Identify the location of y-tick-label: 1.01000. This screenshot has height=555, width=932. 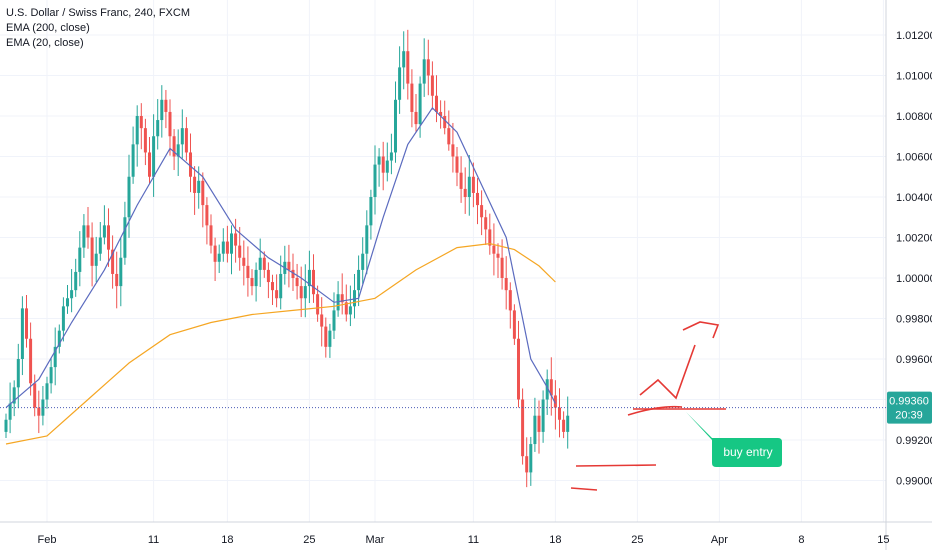
(914, 77).